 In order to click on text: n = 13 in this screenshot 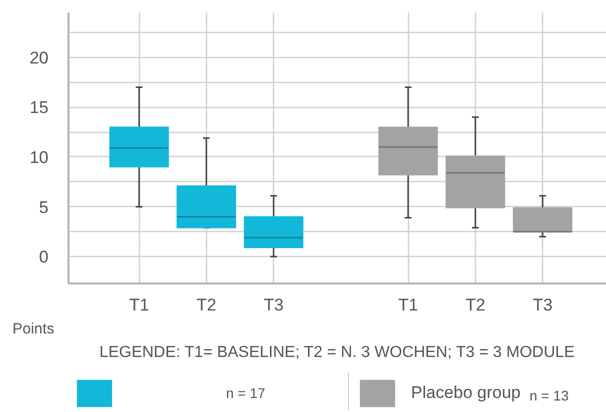, I will do `click(550, 396)`.